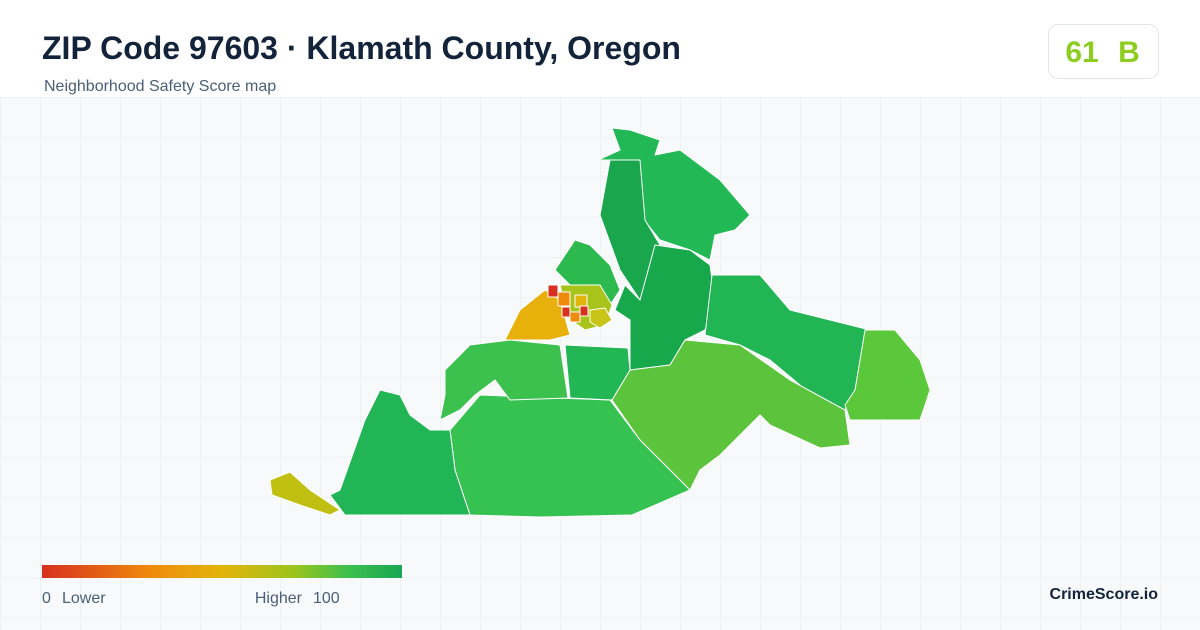 This screenshot has width=1200, height=630. Describe the element at coordinates (222, 571) in the screenshot. I see `legend-bar` at that location.